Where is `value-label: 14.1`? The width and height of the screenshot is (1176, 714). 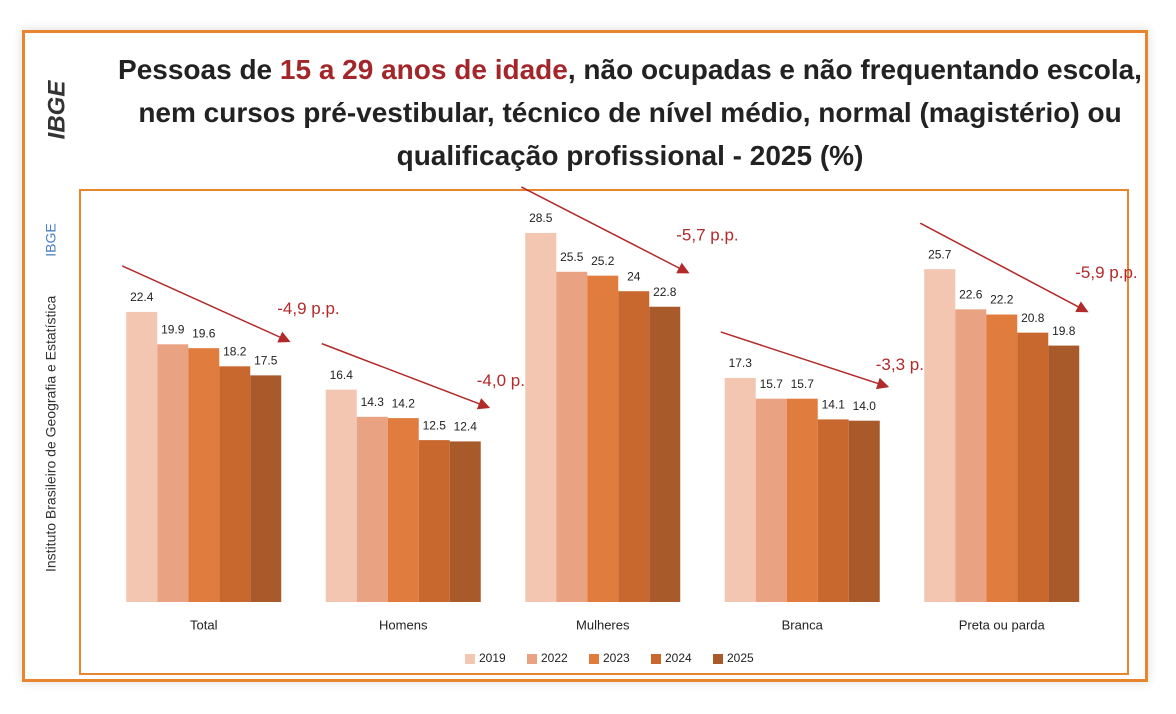
value-label: 14.1 is located at coordinates (834, 405).